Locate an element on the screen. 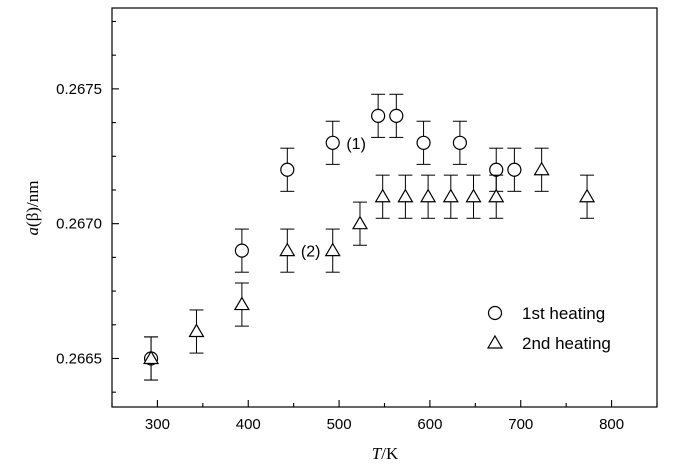 This screenshot has height=468, width=683. x-tick-label: 800 is located at coordinates (611, 424).